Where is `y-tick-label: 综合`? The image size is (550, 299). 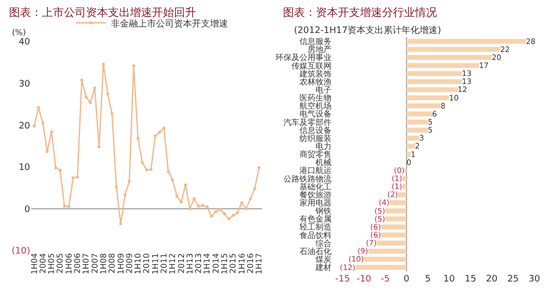 y-tick-label: 综合 is located at coordinates (324, 243).